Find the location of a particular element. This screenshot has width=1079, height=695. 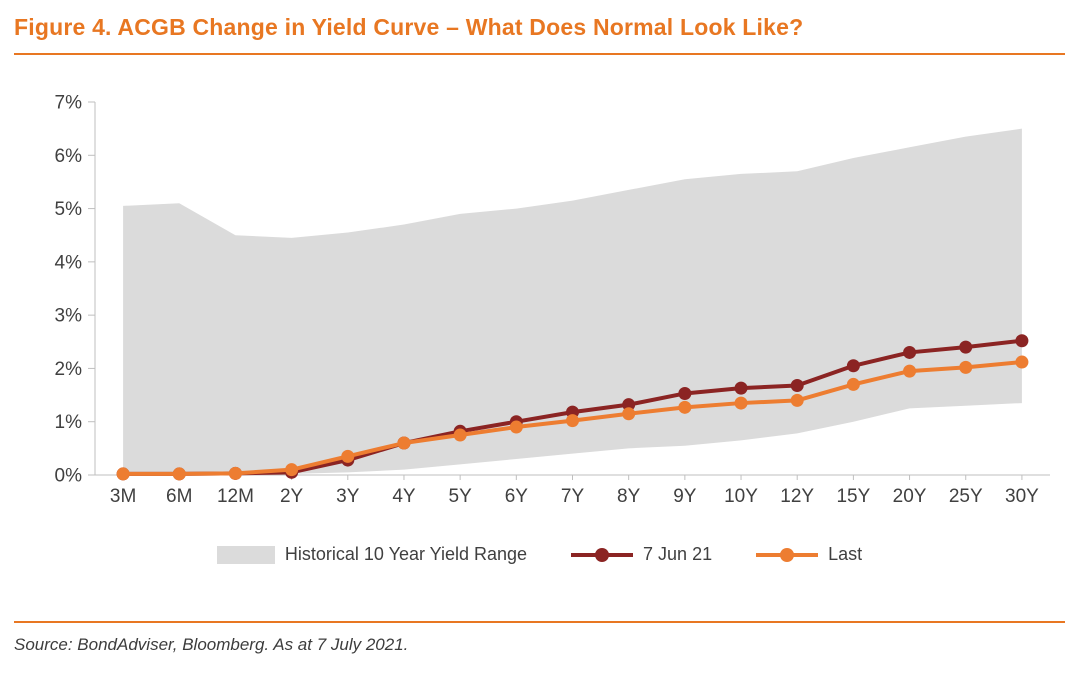

legend-label-band: Historical 10 Year Yield Range is located at coordinates (406, 554).